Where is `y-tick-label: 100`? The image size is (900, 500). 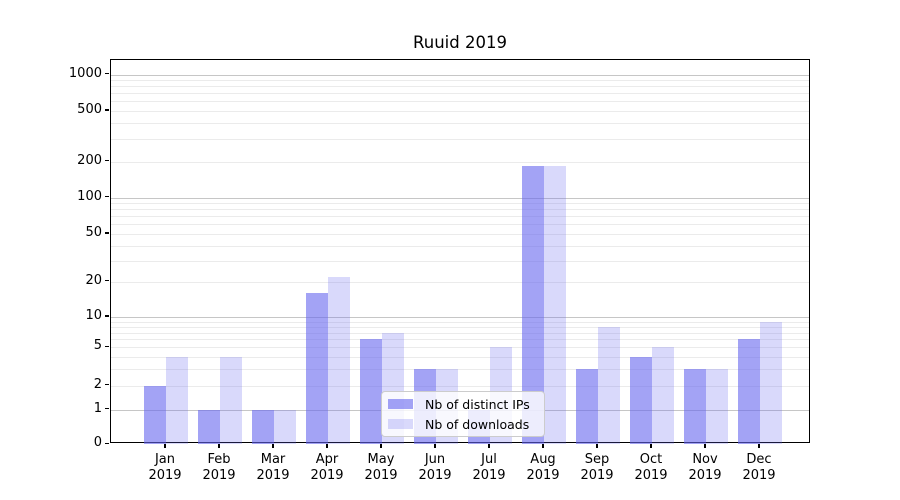
y-tick-label: 100 is located at coordinates (89, 196).